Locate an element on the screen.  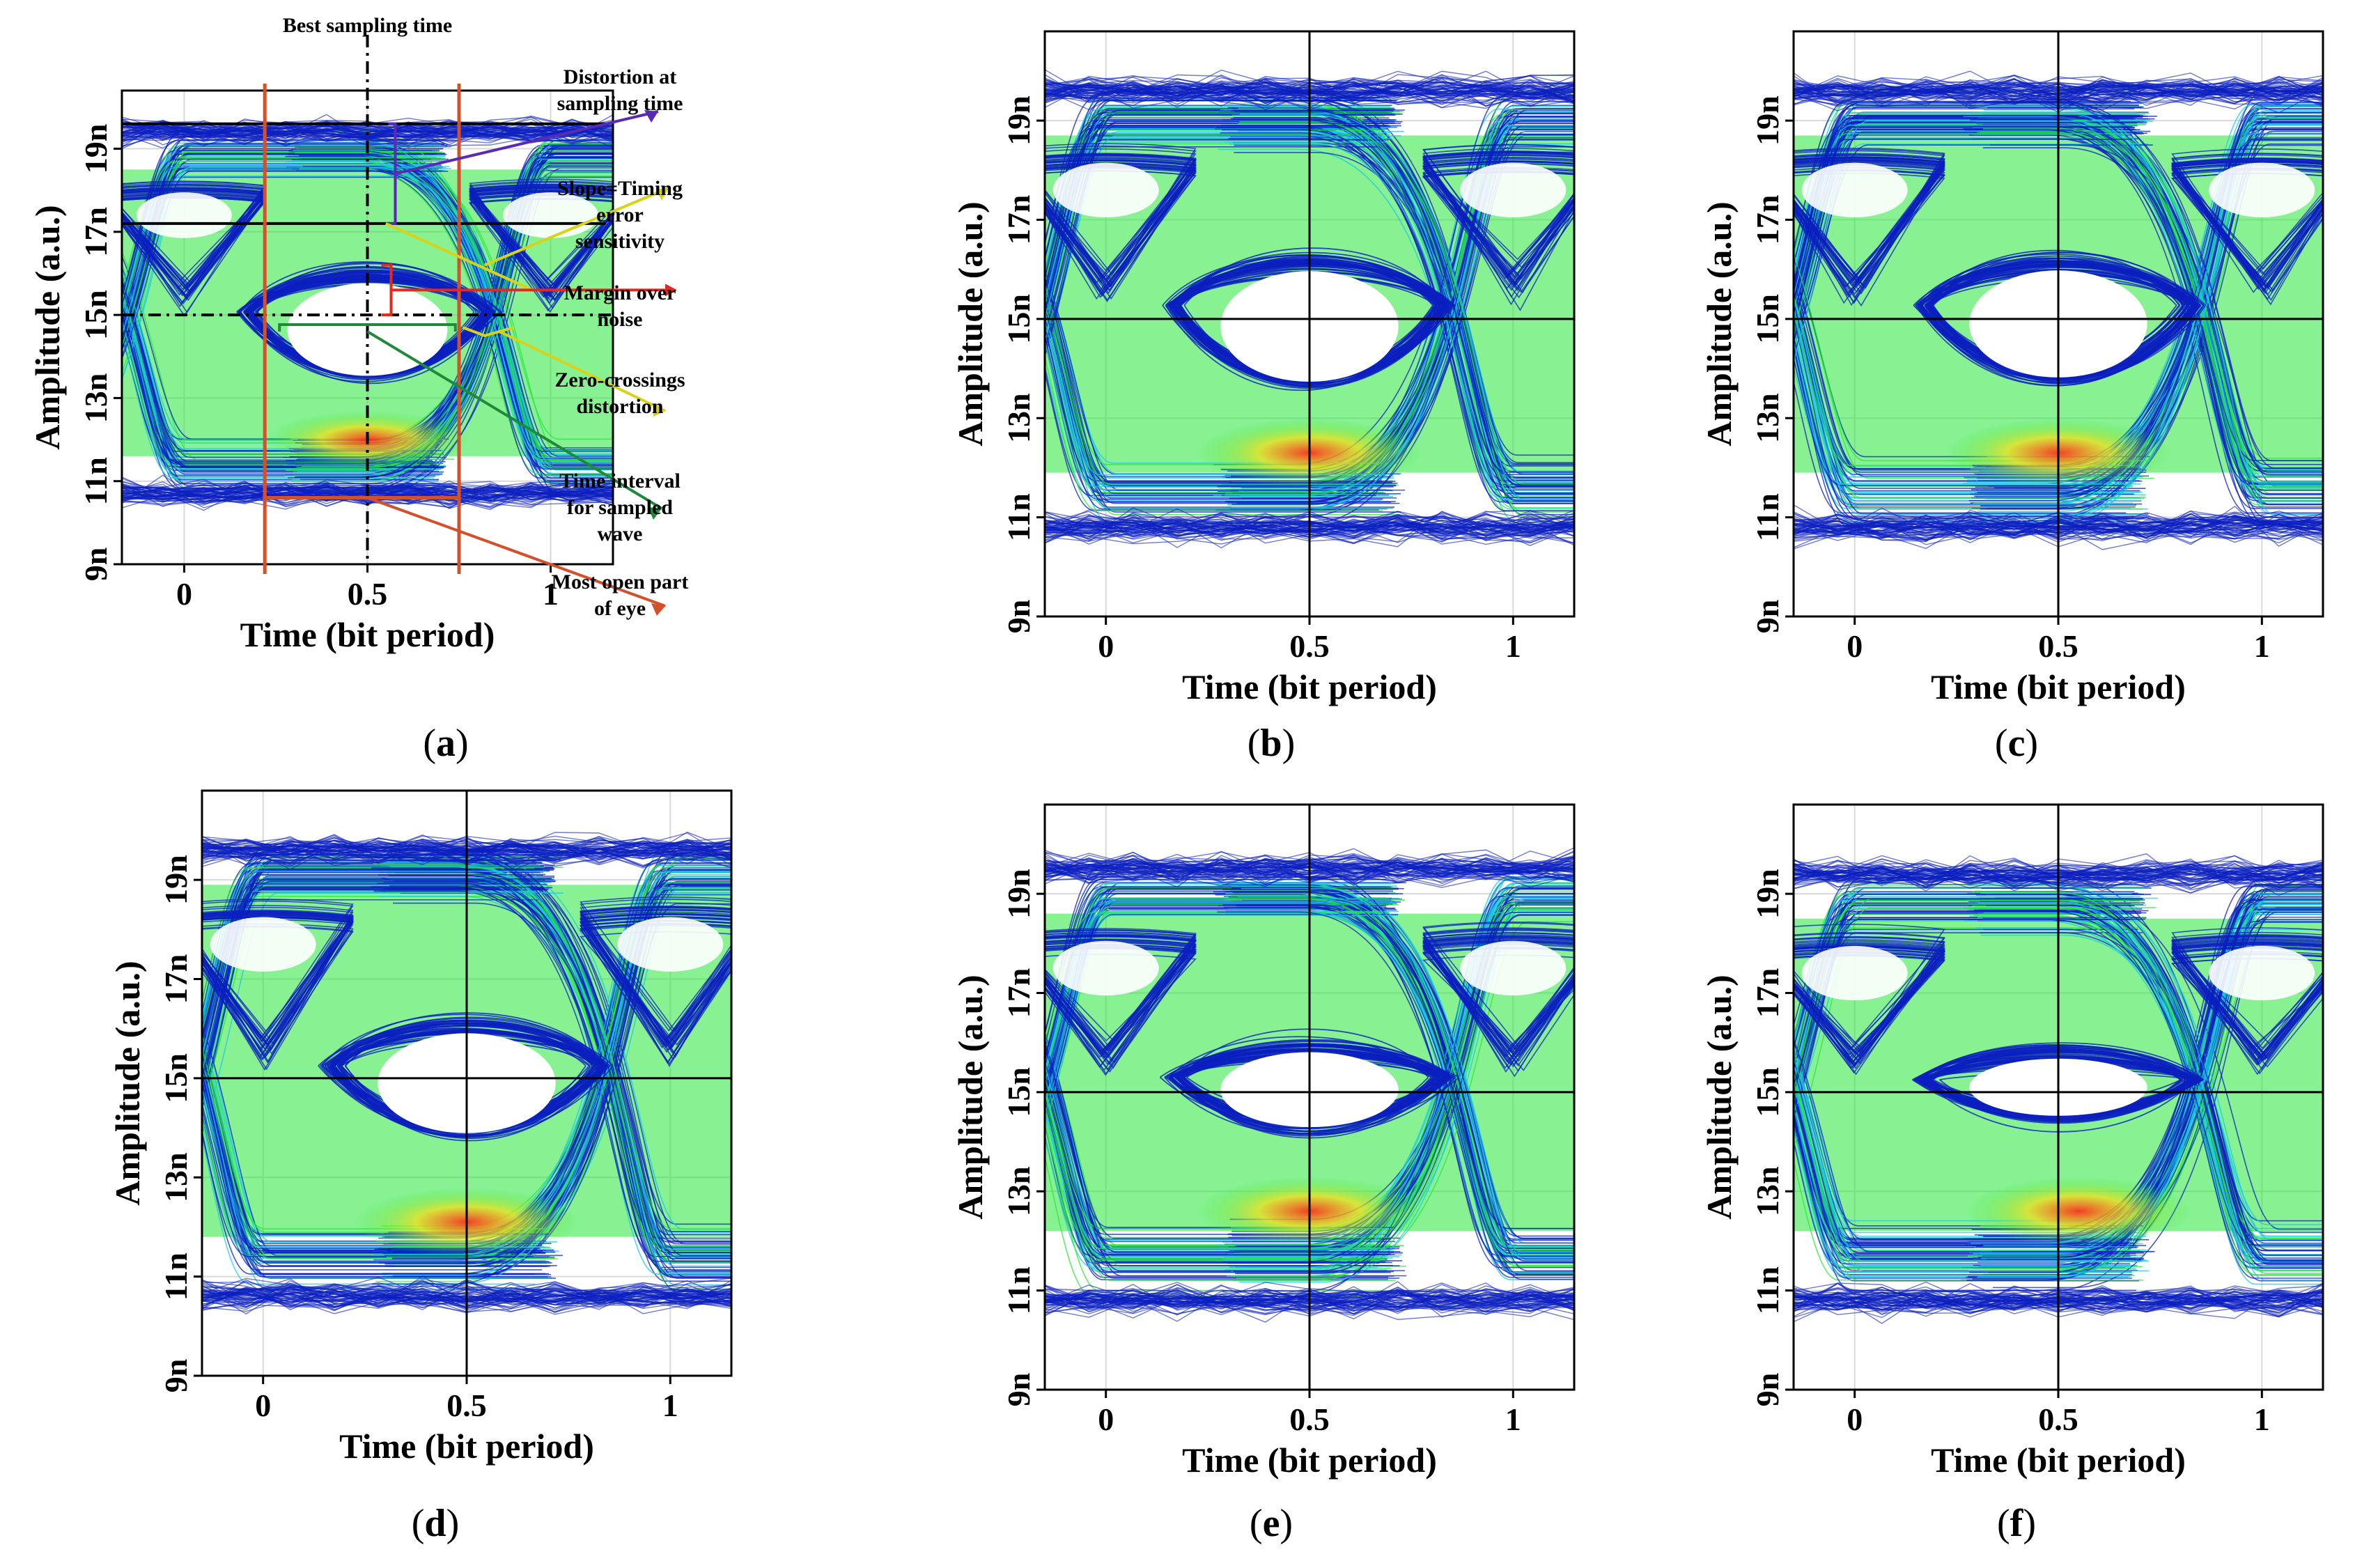
x-axis-label: Time (bit period) is located at coordinates (2058, 1460).